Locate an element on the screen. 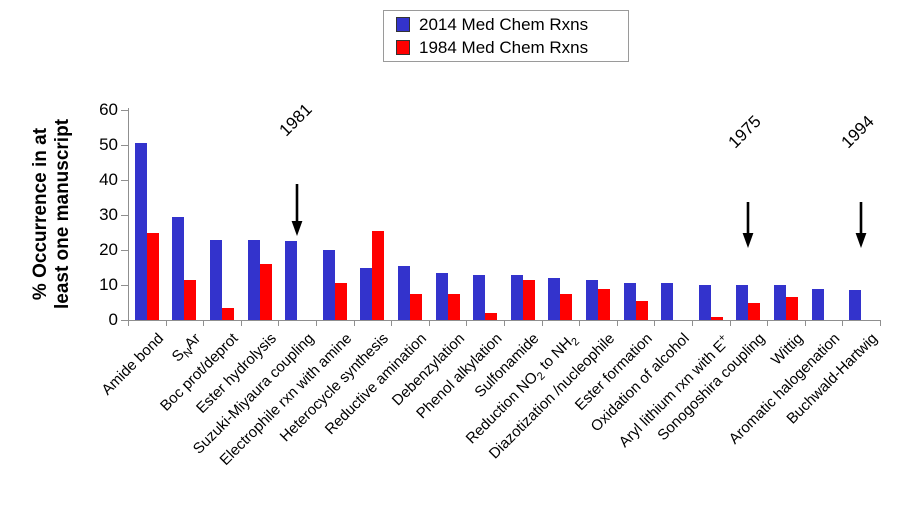 This screenshot has width=902, height=517. legend-swatch-1984 is located at coordinates (403, 47).